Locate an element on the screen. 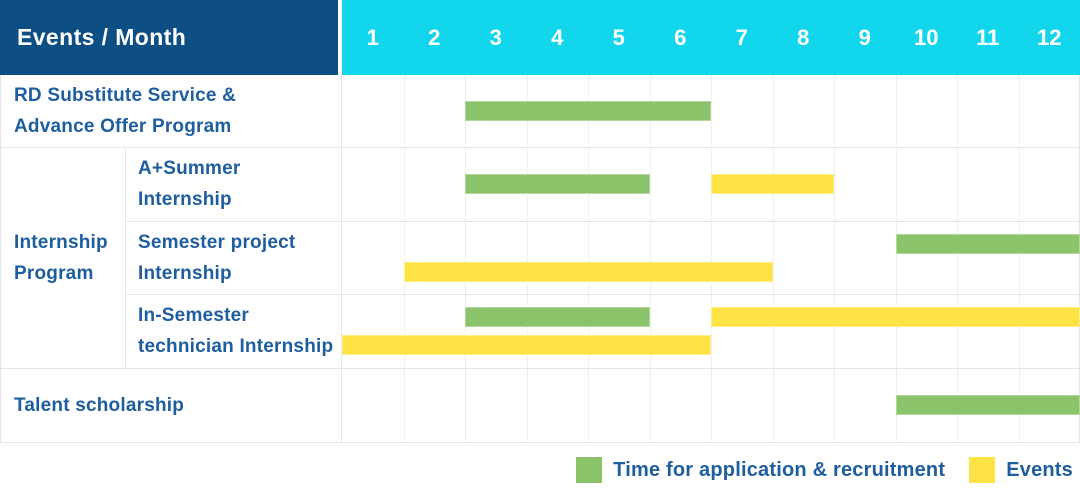  month-label: 3 is located at coordinates (495, 37).